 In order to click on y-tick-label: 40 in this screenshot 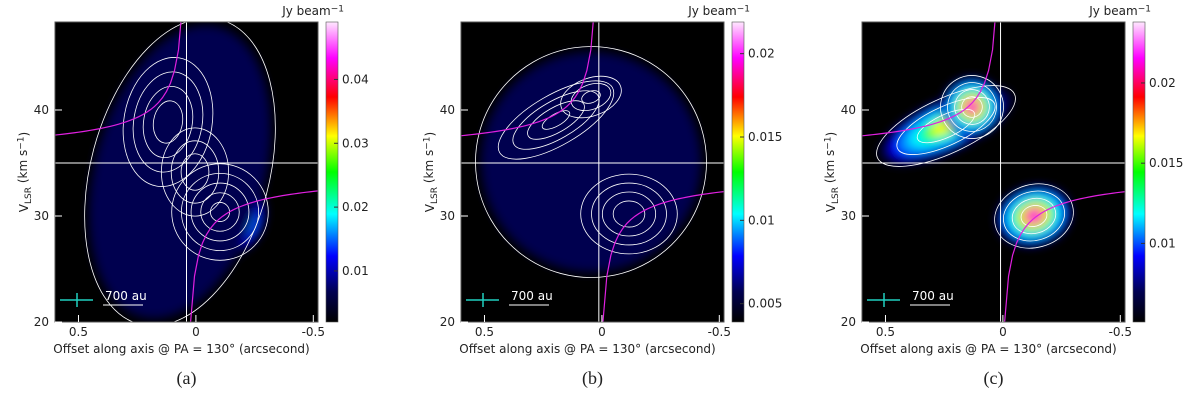, I will do `click(447, 110)`.